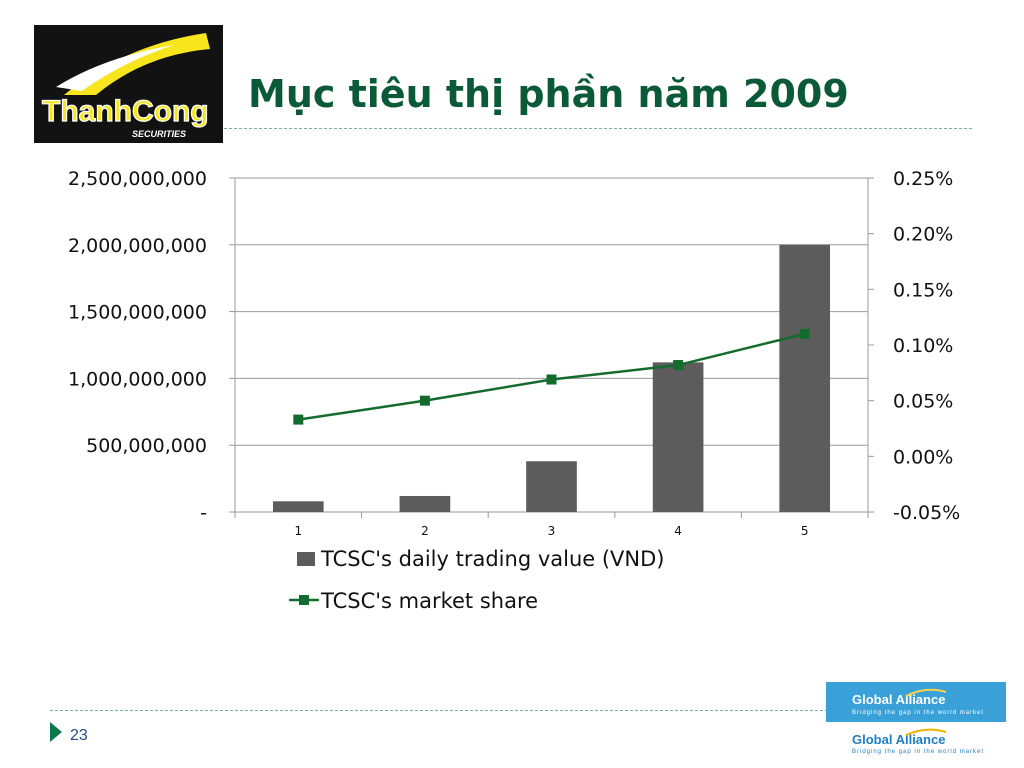  I want to click on legend-label-line: TCSC's market share, so click(429, 601).